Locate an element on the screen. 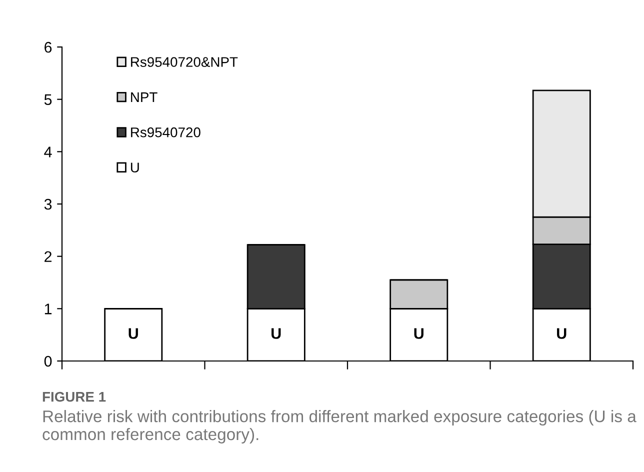  y-tick-label: 3 is located at coordinates (48, 204).